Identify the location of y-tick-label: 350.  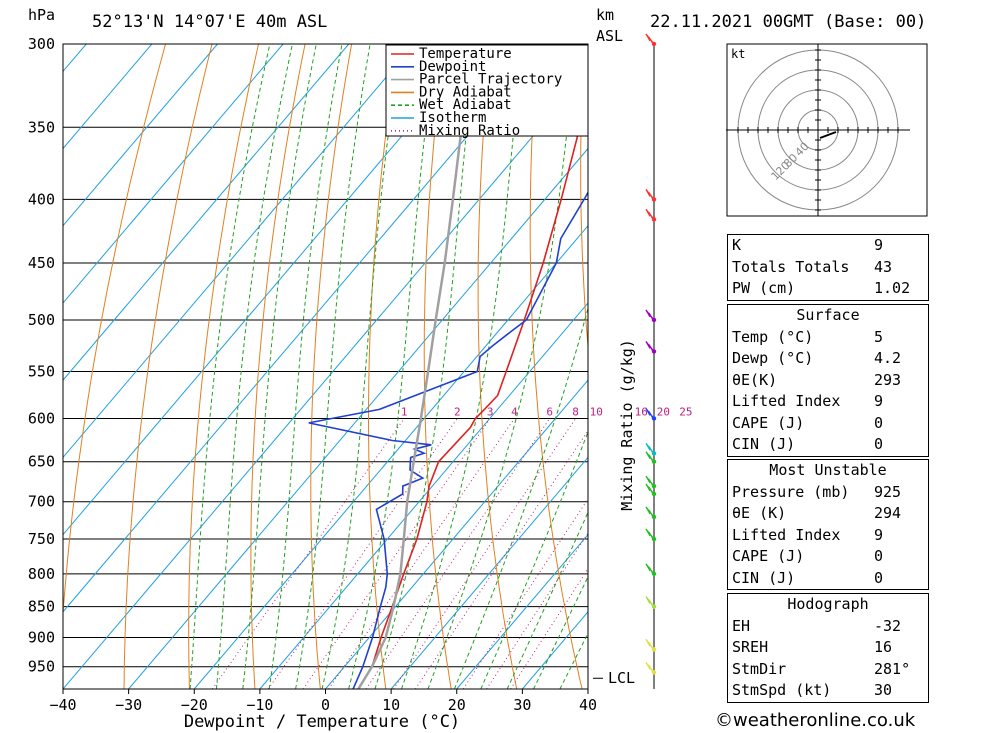
(41, 127).